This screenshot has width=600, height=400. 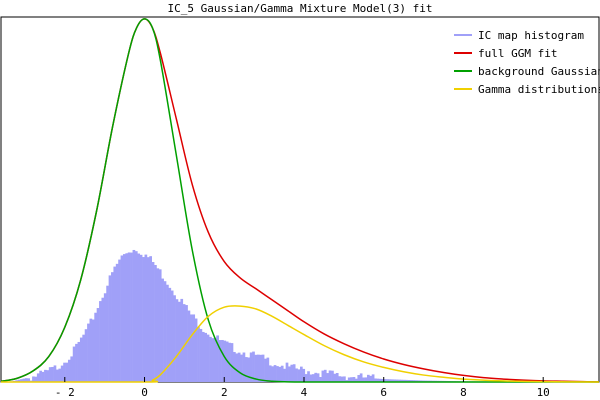 I want to click on legend-entry-full-fit: full GGM fit, so click(x=505, y=53).